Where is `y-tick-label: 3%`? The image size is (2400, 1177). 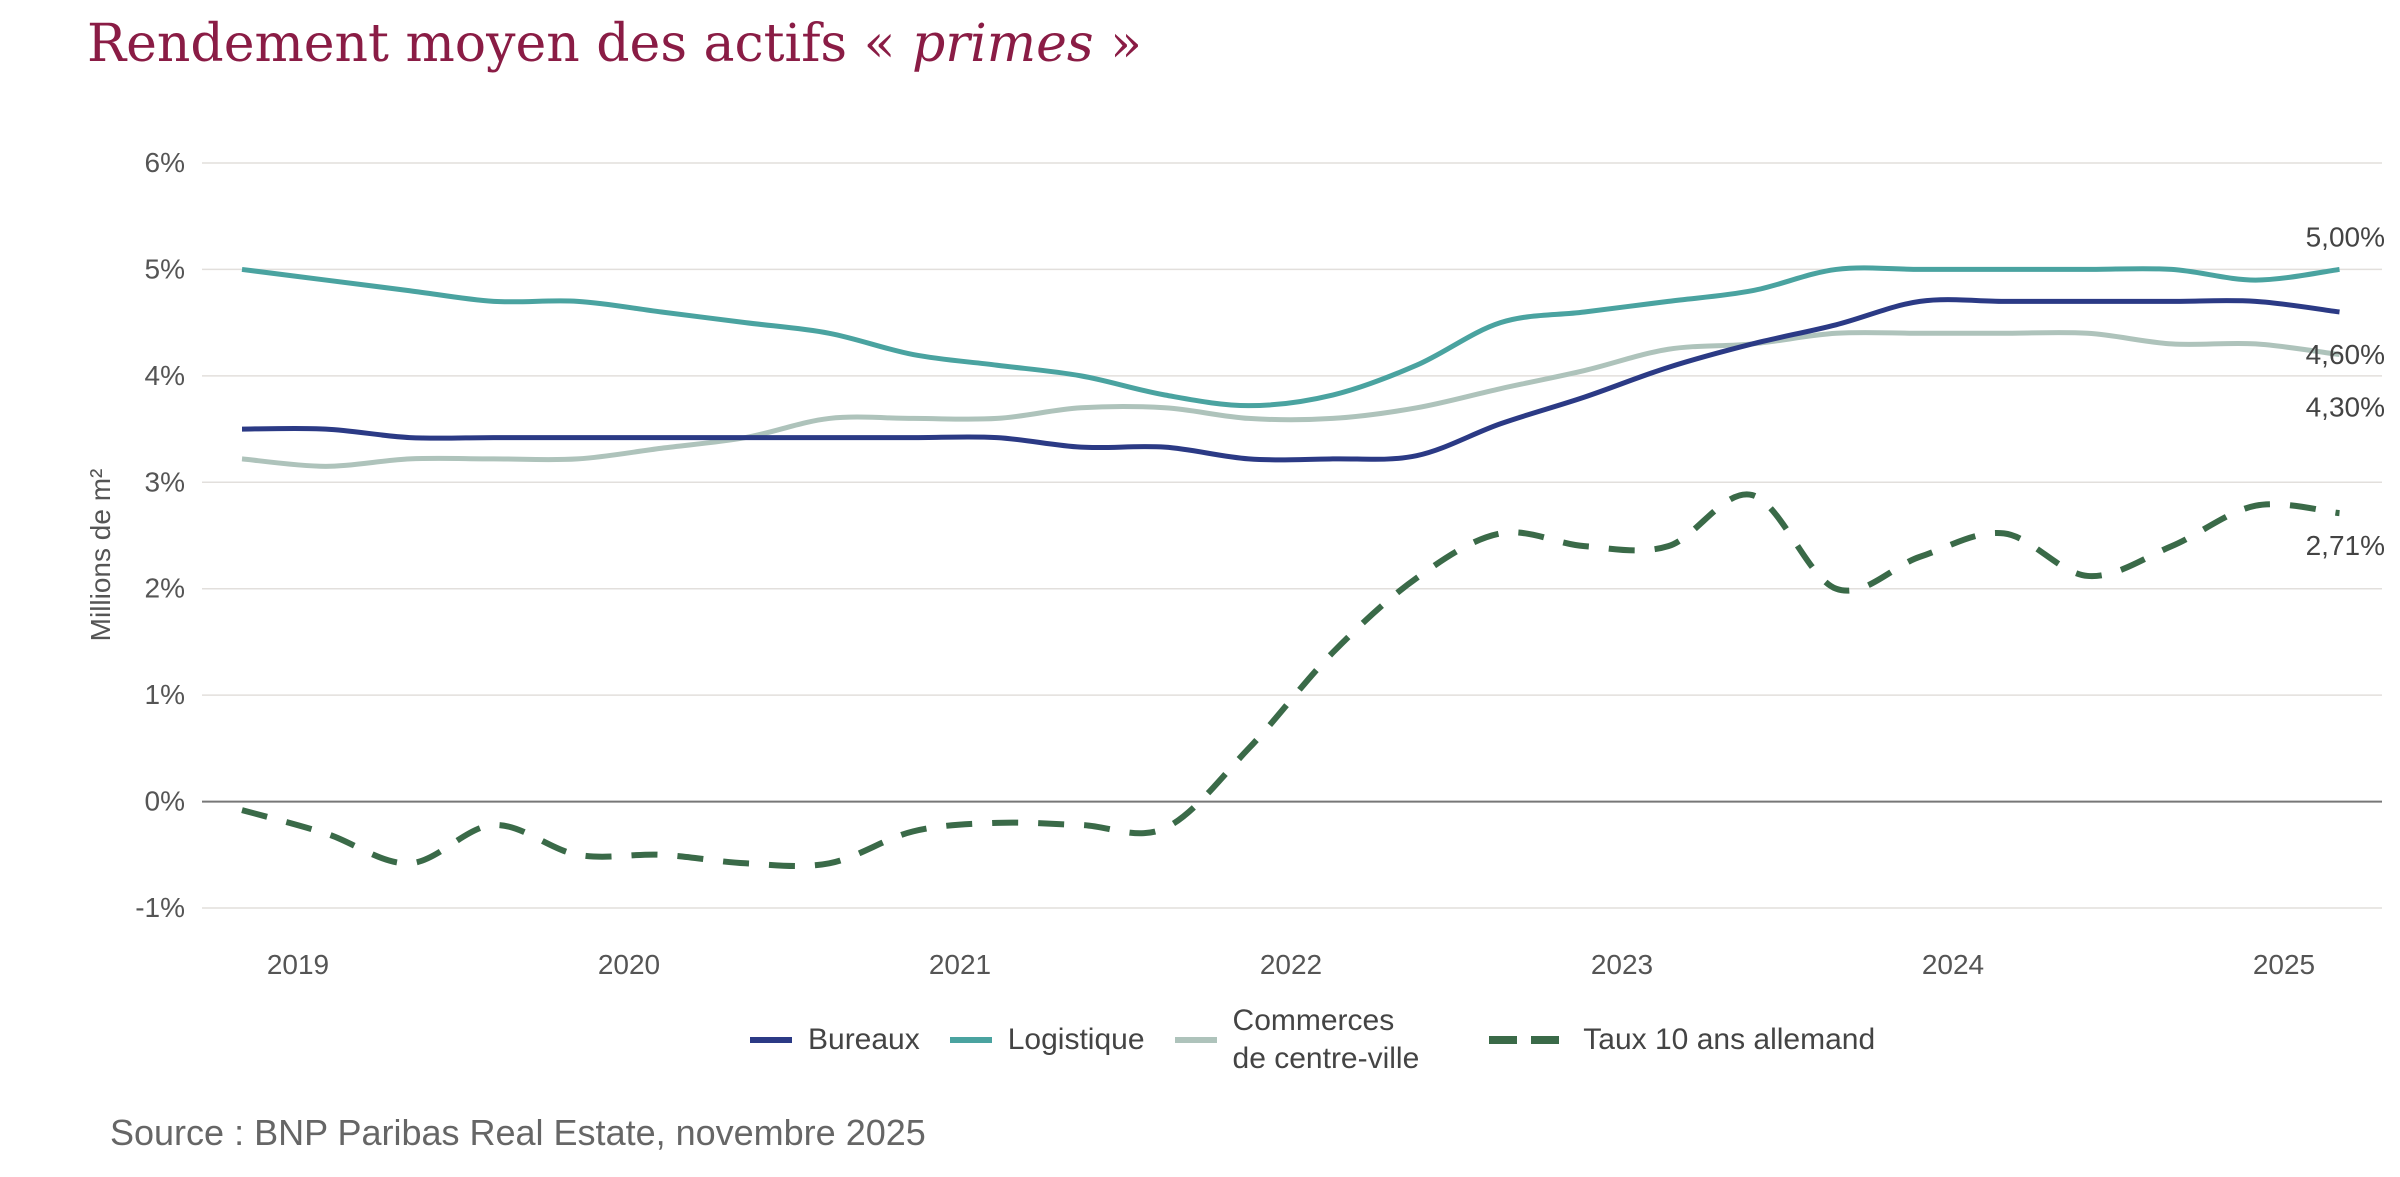 y-tick-label: 3% is located at coordinates (165, 481).